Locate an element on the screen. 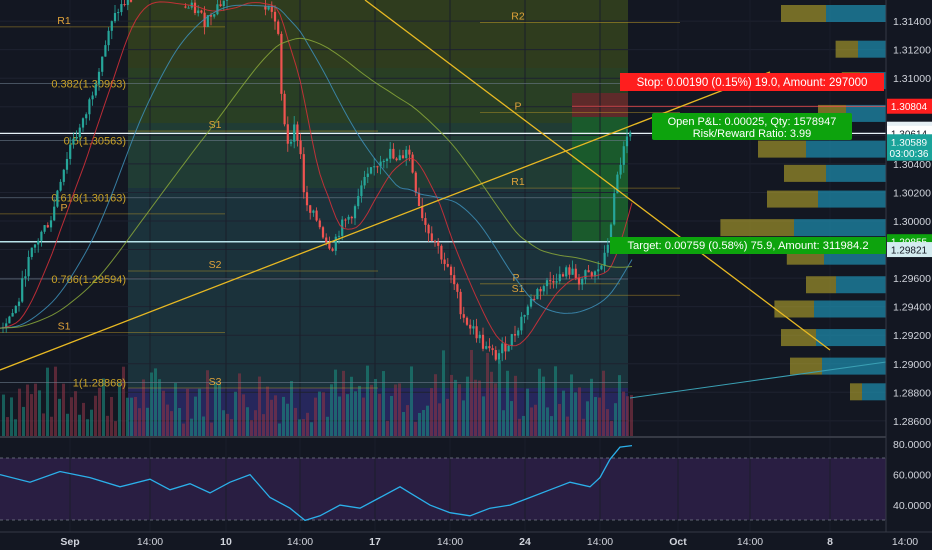 Image resolution: width=932 pixels, height=550 pixels. price-tick-label: 1.29600 is located at coordinates (912, 279).